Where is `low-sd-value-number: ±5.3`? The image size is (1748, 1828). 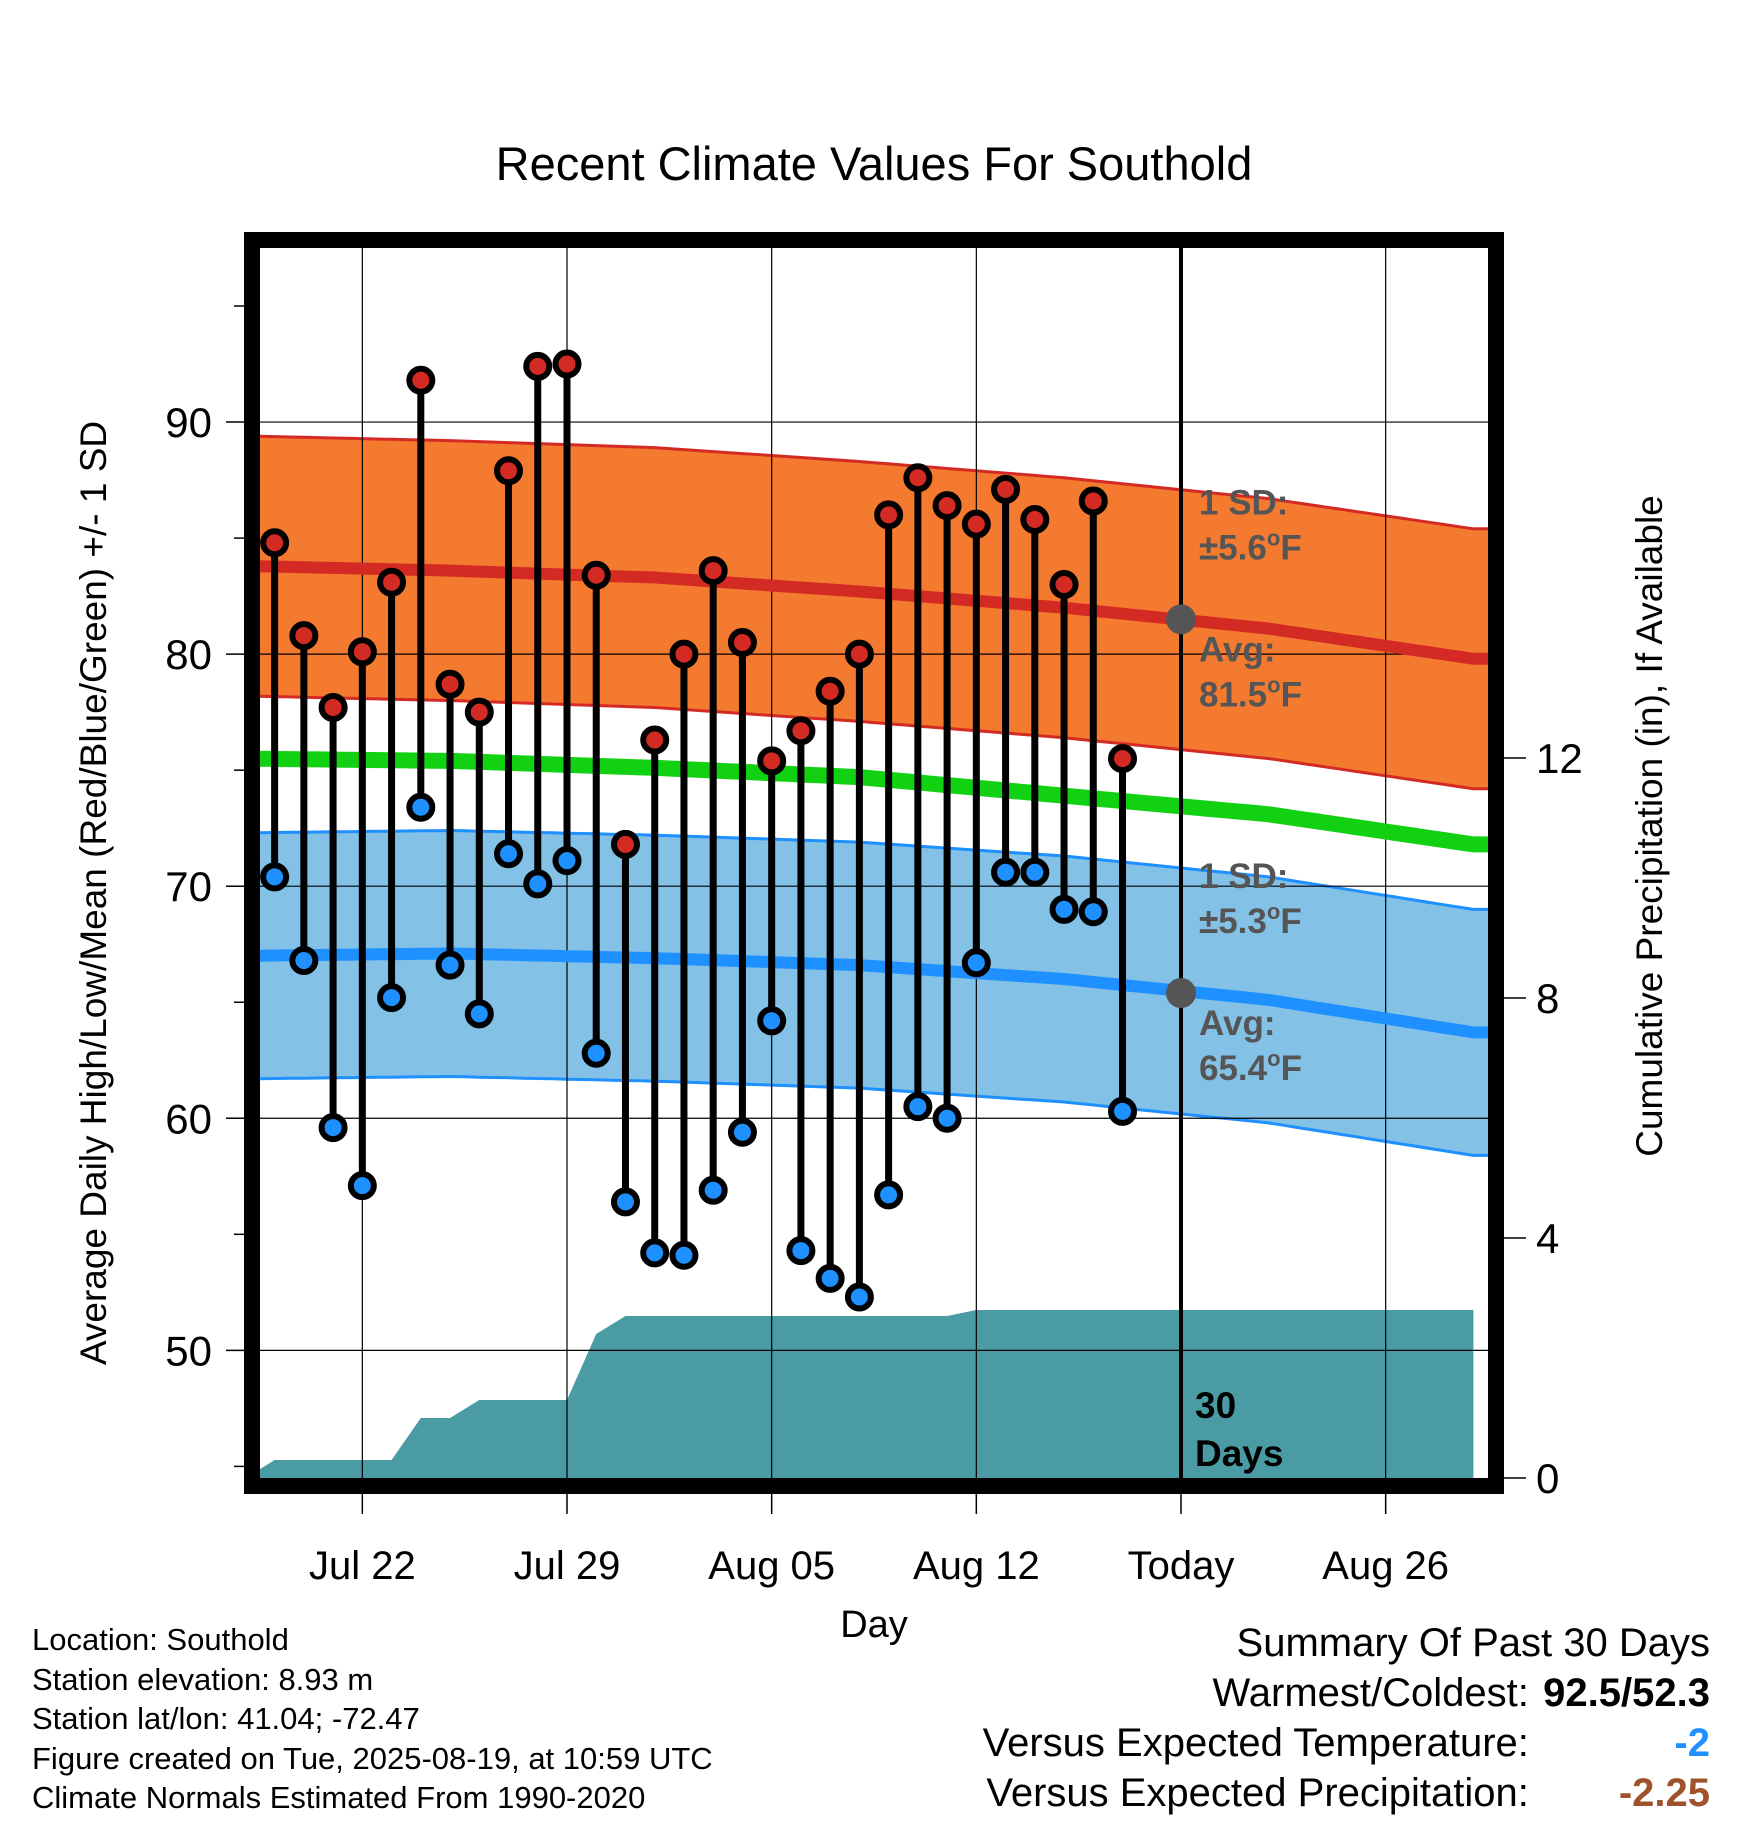
low-sd-value-number: ±5.3 is located at coordinates (1233, 921).